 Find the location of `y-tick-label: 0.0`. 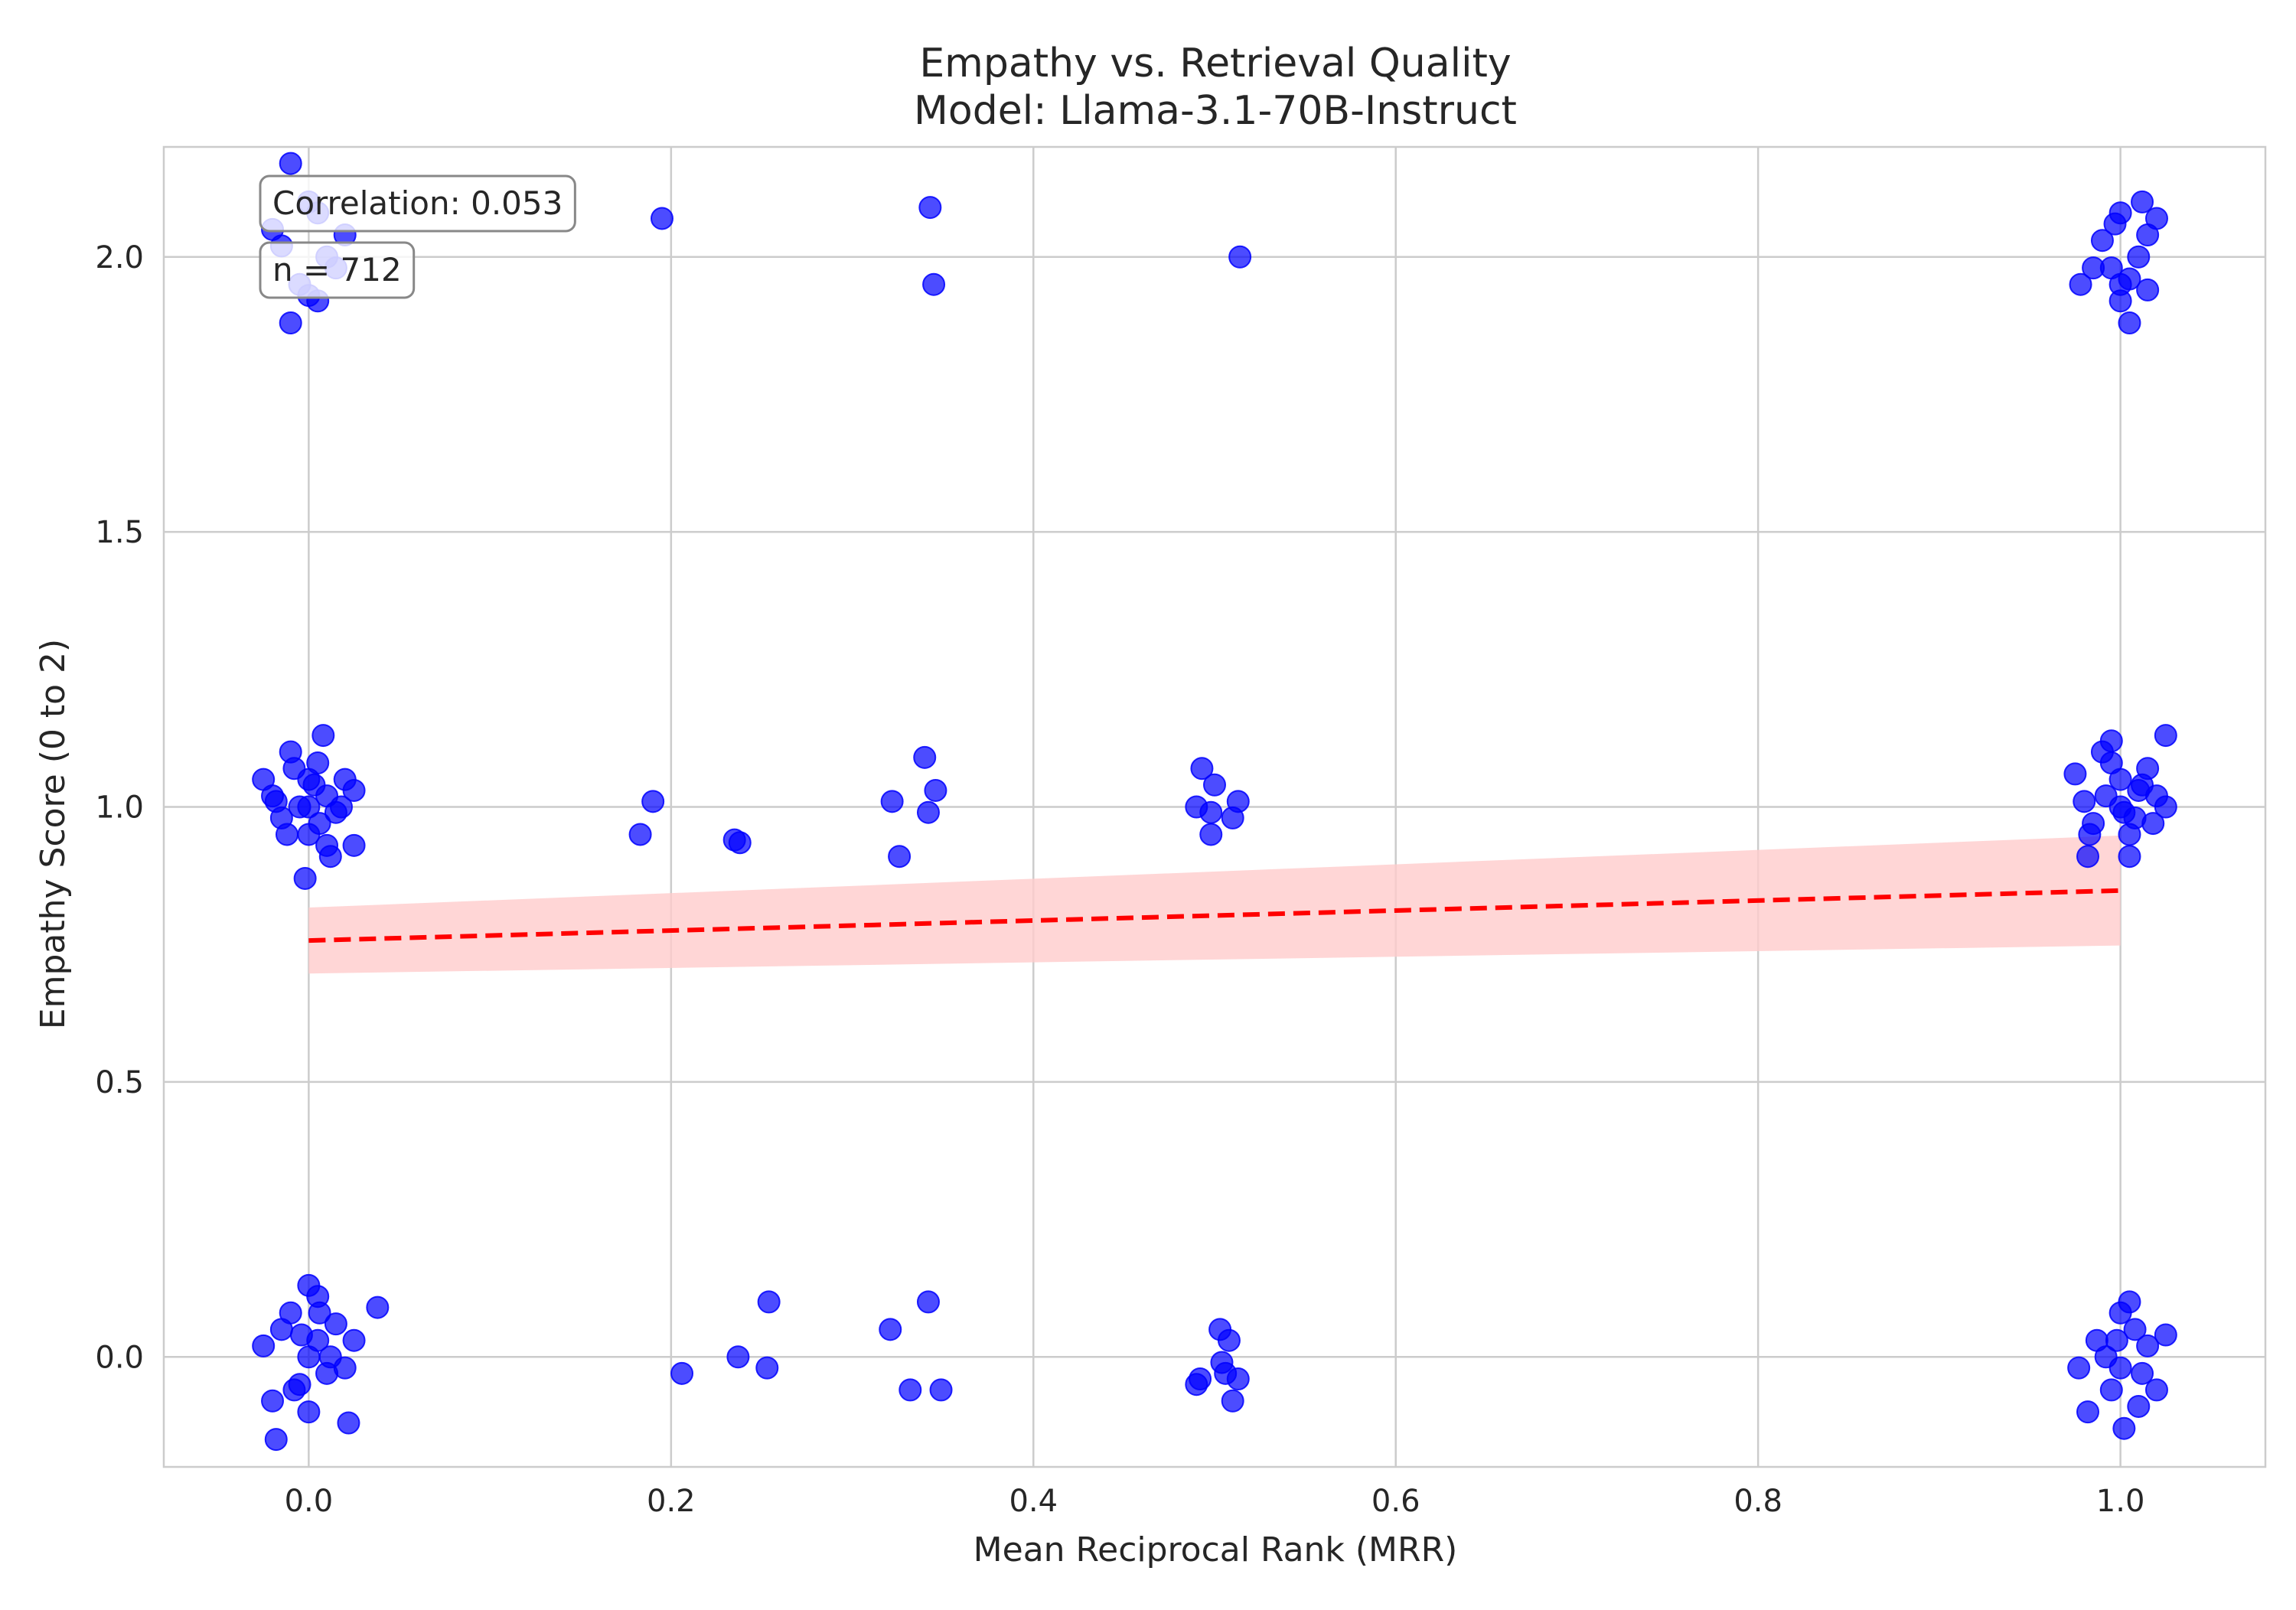

y-tick-label: 0.0 is located at coordinates (119, 1357).